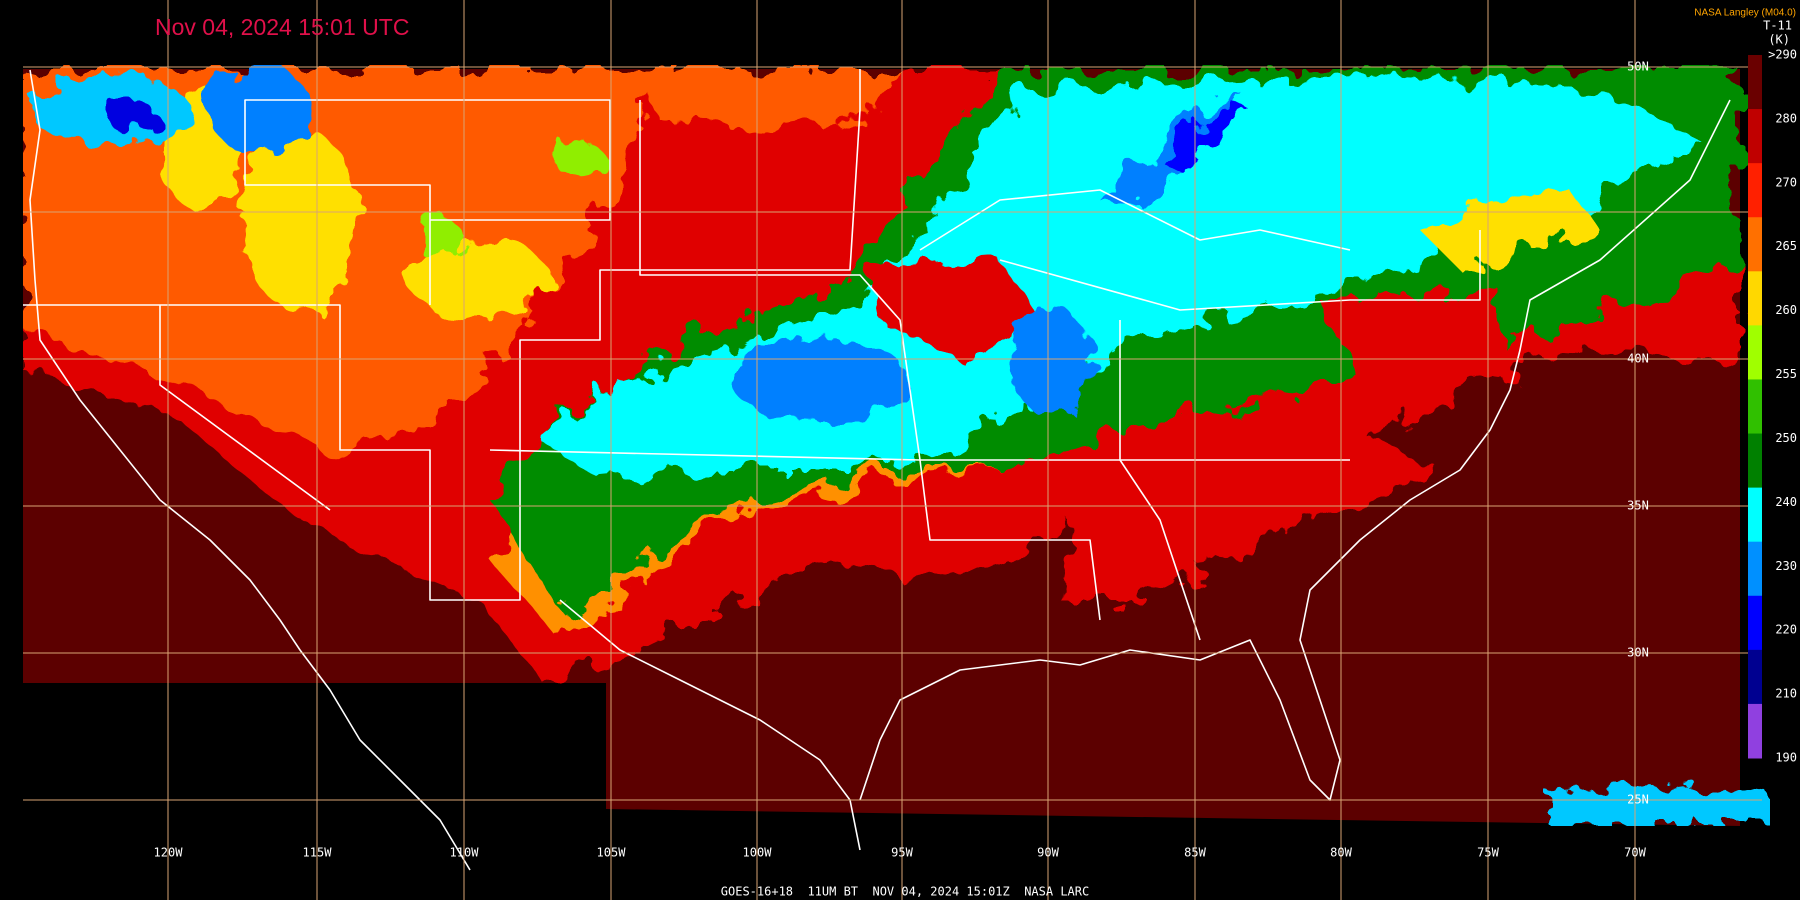  Describe the element at coordinates (169, 853) in the screenshot. I see `longitude-label: 120W` at that location.